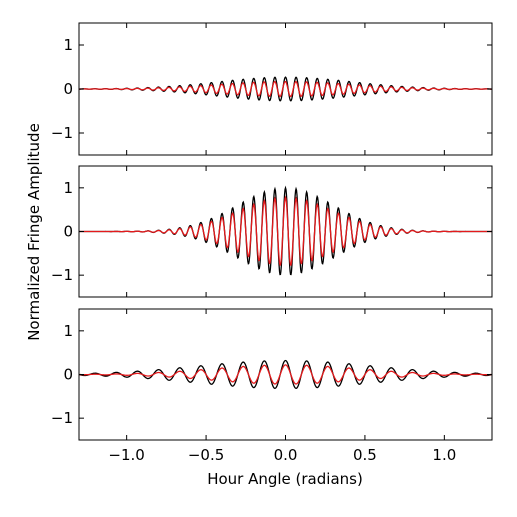  Describe the element at coordinates (206, 455) in the screenshot. I see `x-tick-label: −0.5` at that location.